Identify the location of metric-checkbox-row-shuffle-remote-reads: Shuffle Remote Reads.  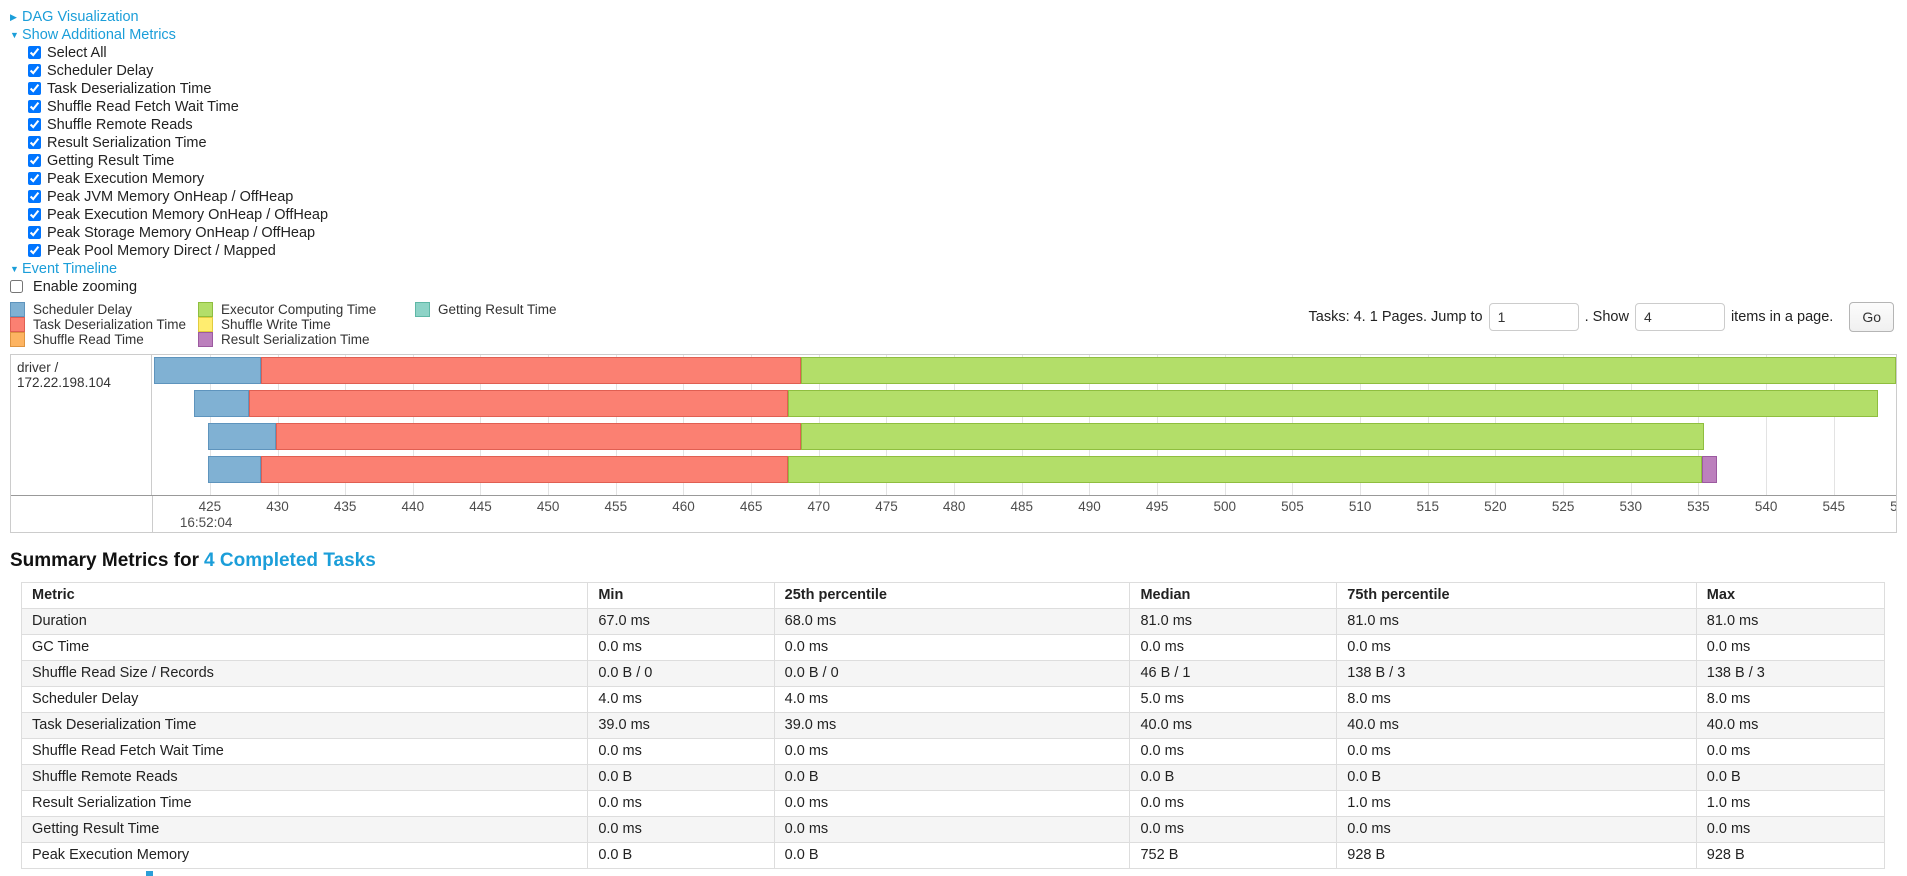
(962, 125).